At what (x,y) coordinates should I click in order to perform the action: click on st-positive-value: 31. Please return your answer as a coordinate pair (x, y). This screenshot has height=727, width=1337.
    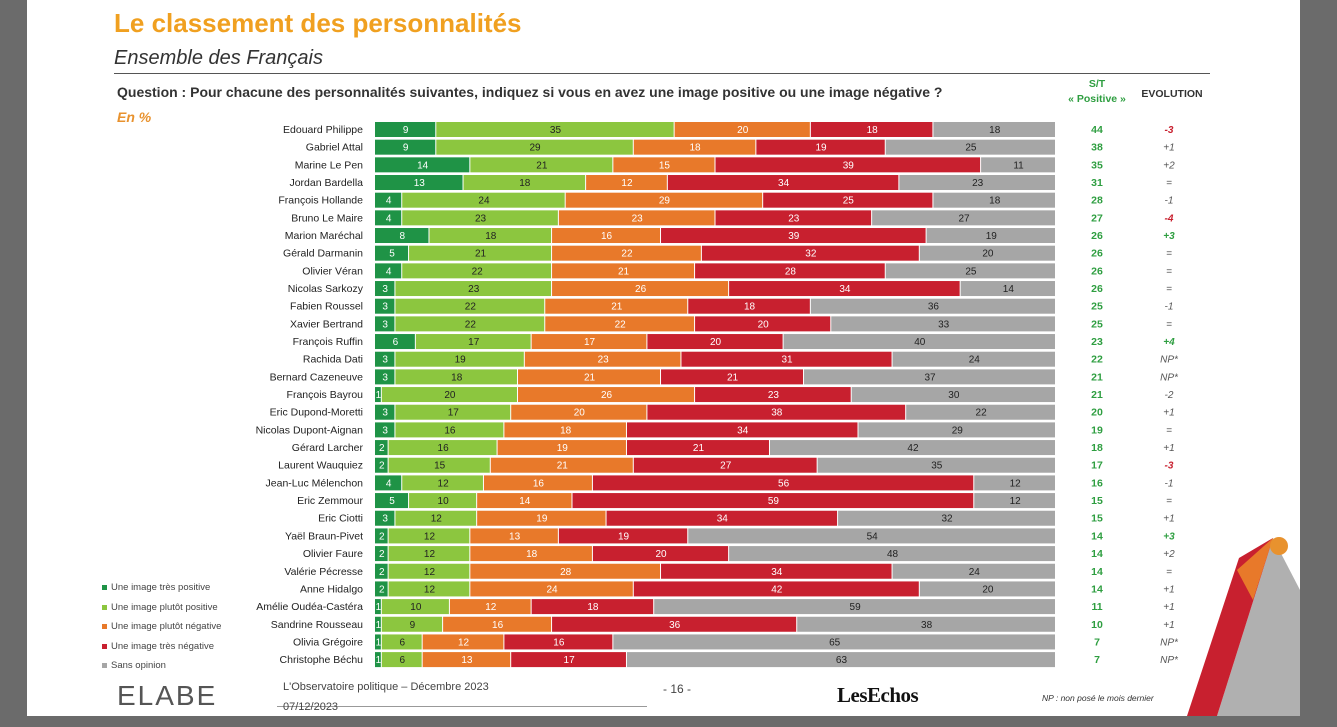
    Looking at the image, I should click on (1097, 183).